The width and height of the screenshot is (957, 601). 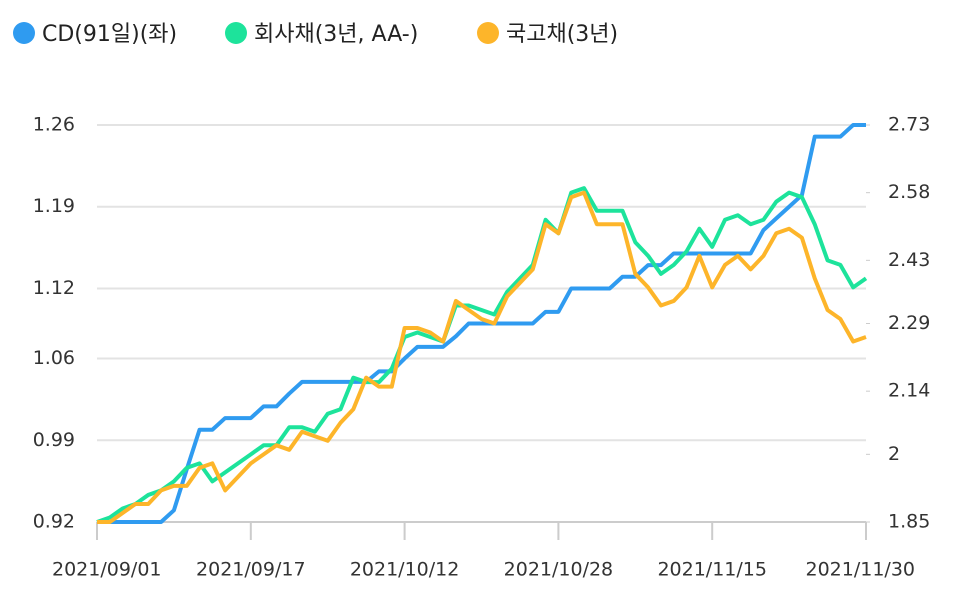 I want to click on x-tick-label: 2021/10/12, so click(x=405, y=570).